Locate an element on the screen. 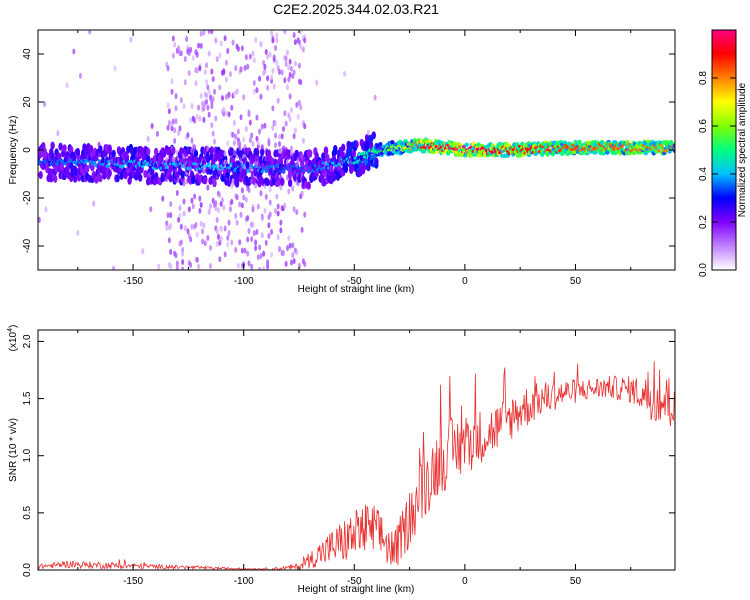 This screenshot has height=600, width=750. y-tick-label: 40 is located at coordinates (27, 54).